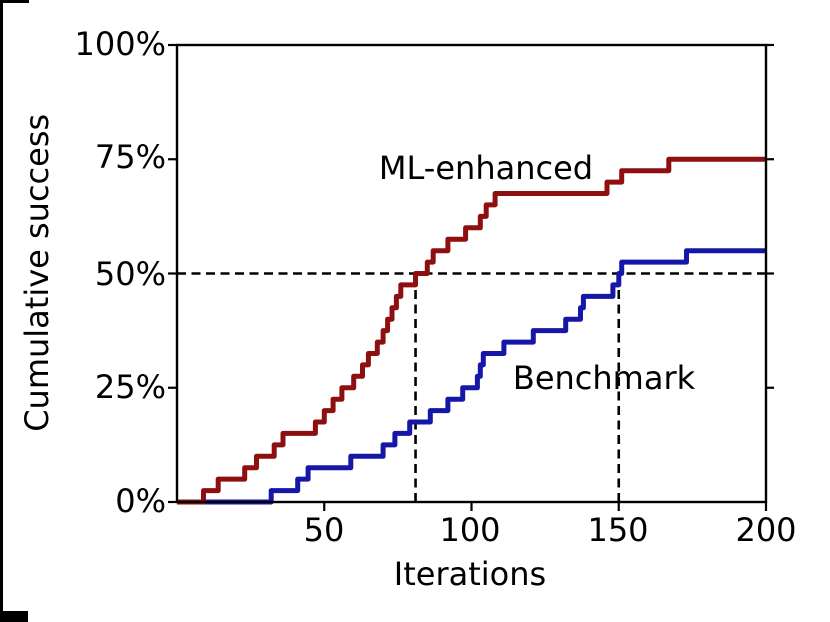 Image resolution: width=830 pixels, height=622 pixels. What do you see at coordinates (618, 530) in the screenshot?
I see `x-tick-label-150: 150` at bounding box center [618, 530].